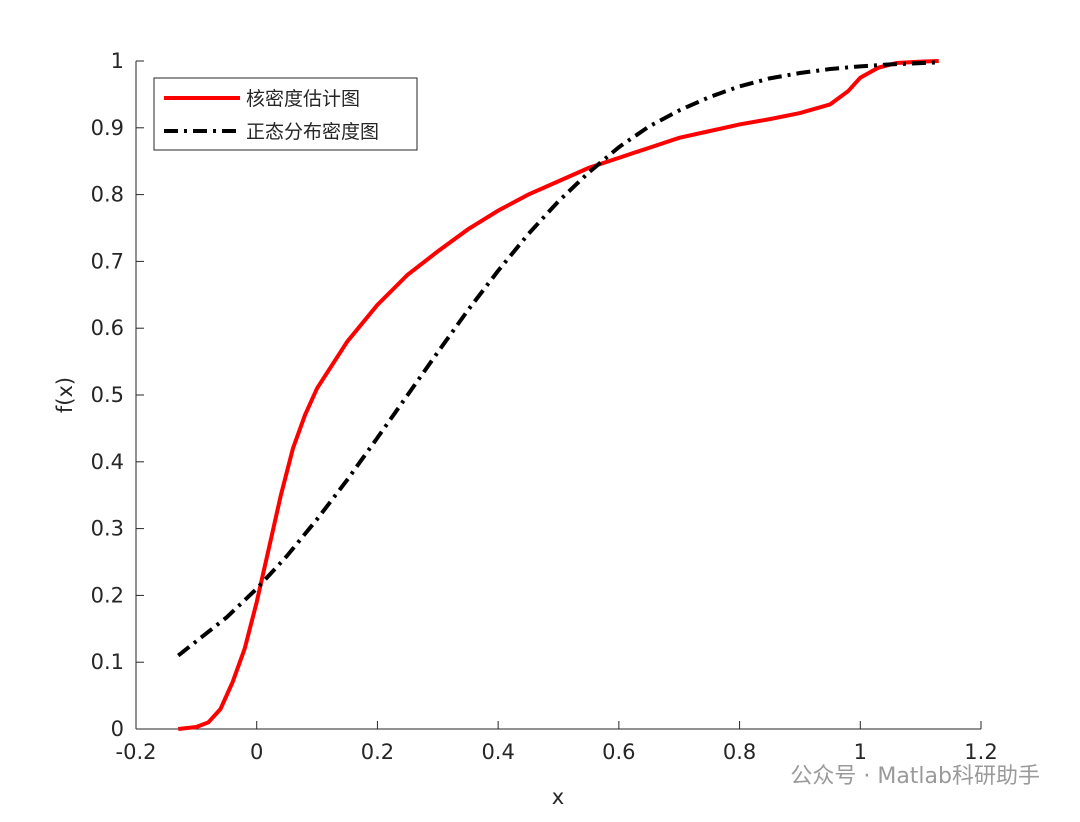 This screenshot has height=822, width=1080. What do you see at coordinates (136, 752) in the screenshot?
I see `x-tick-label: -0.2` at bounding box center [136, 752].